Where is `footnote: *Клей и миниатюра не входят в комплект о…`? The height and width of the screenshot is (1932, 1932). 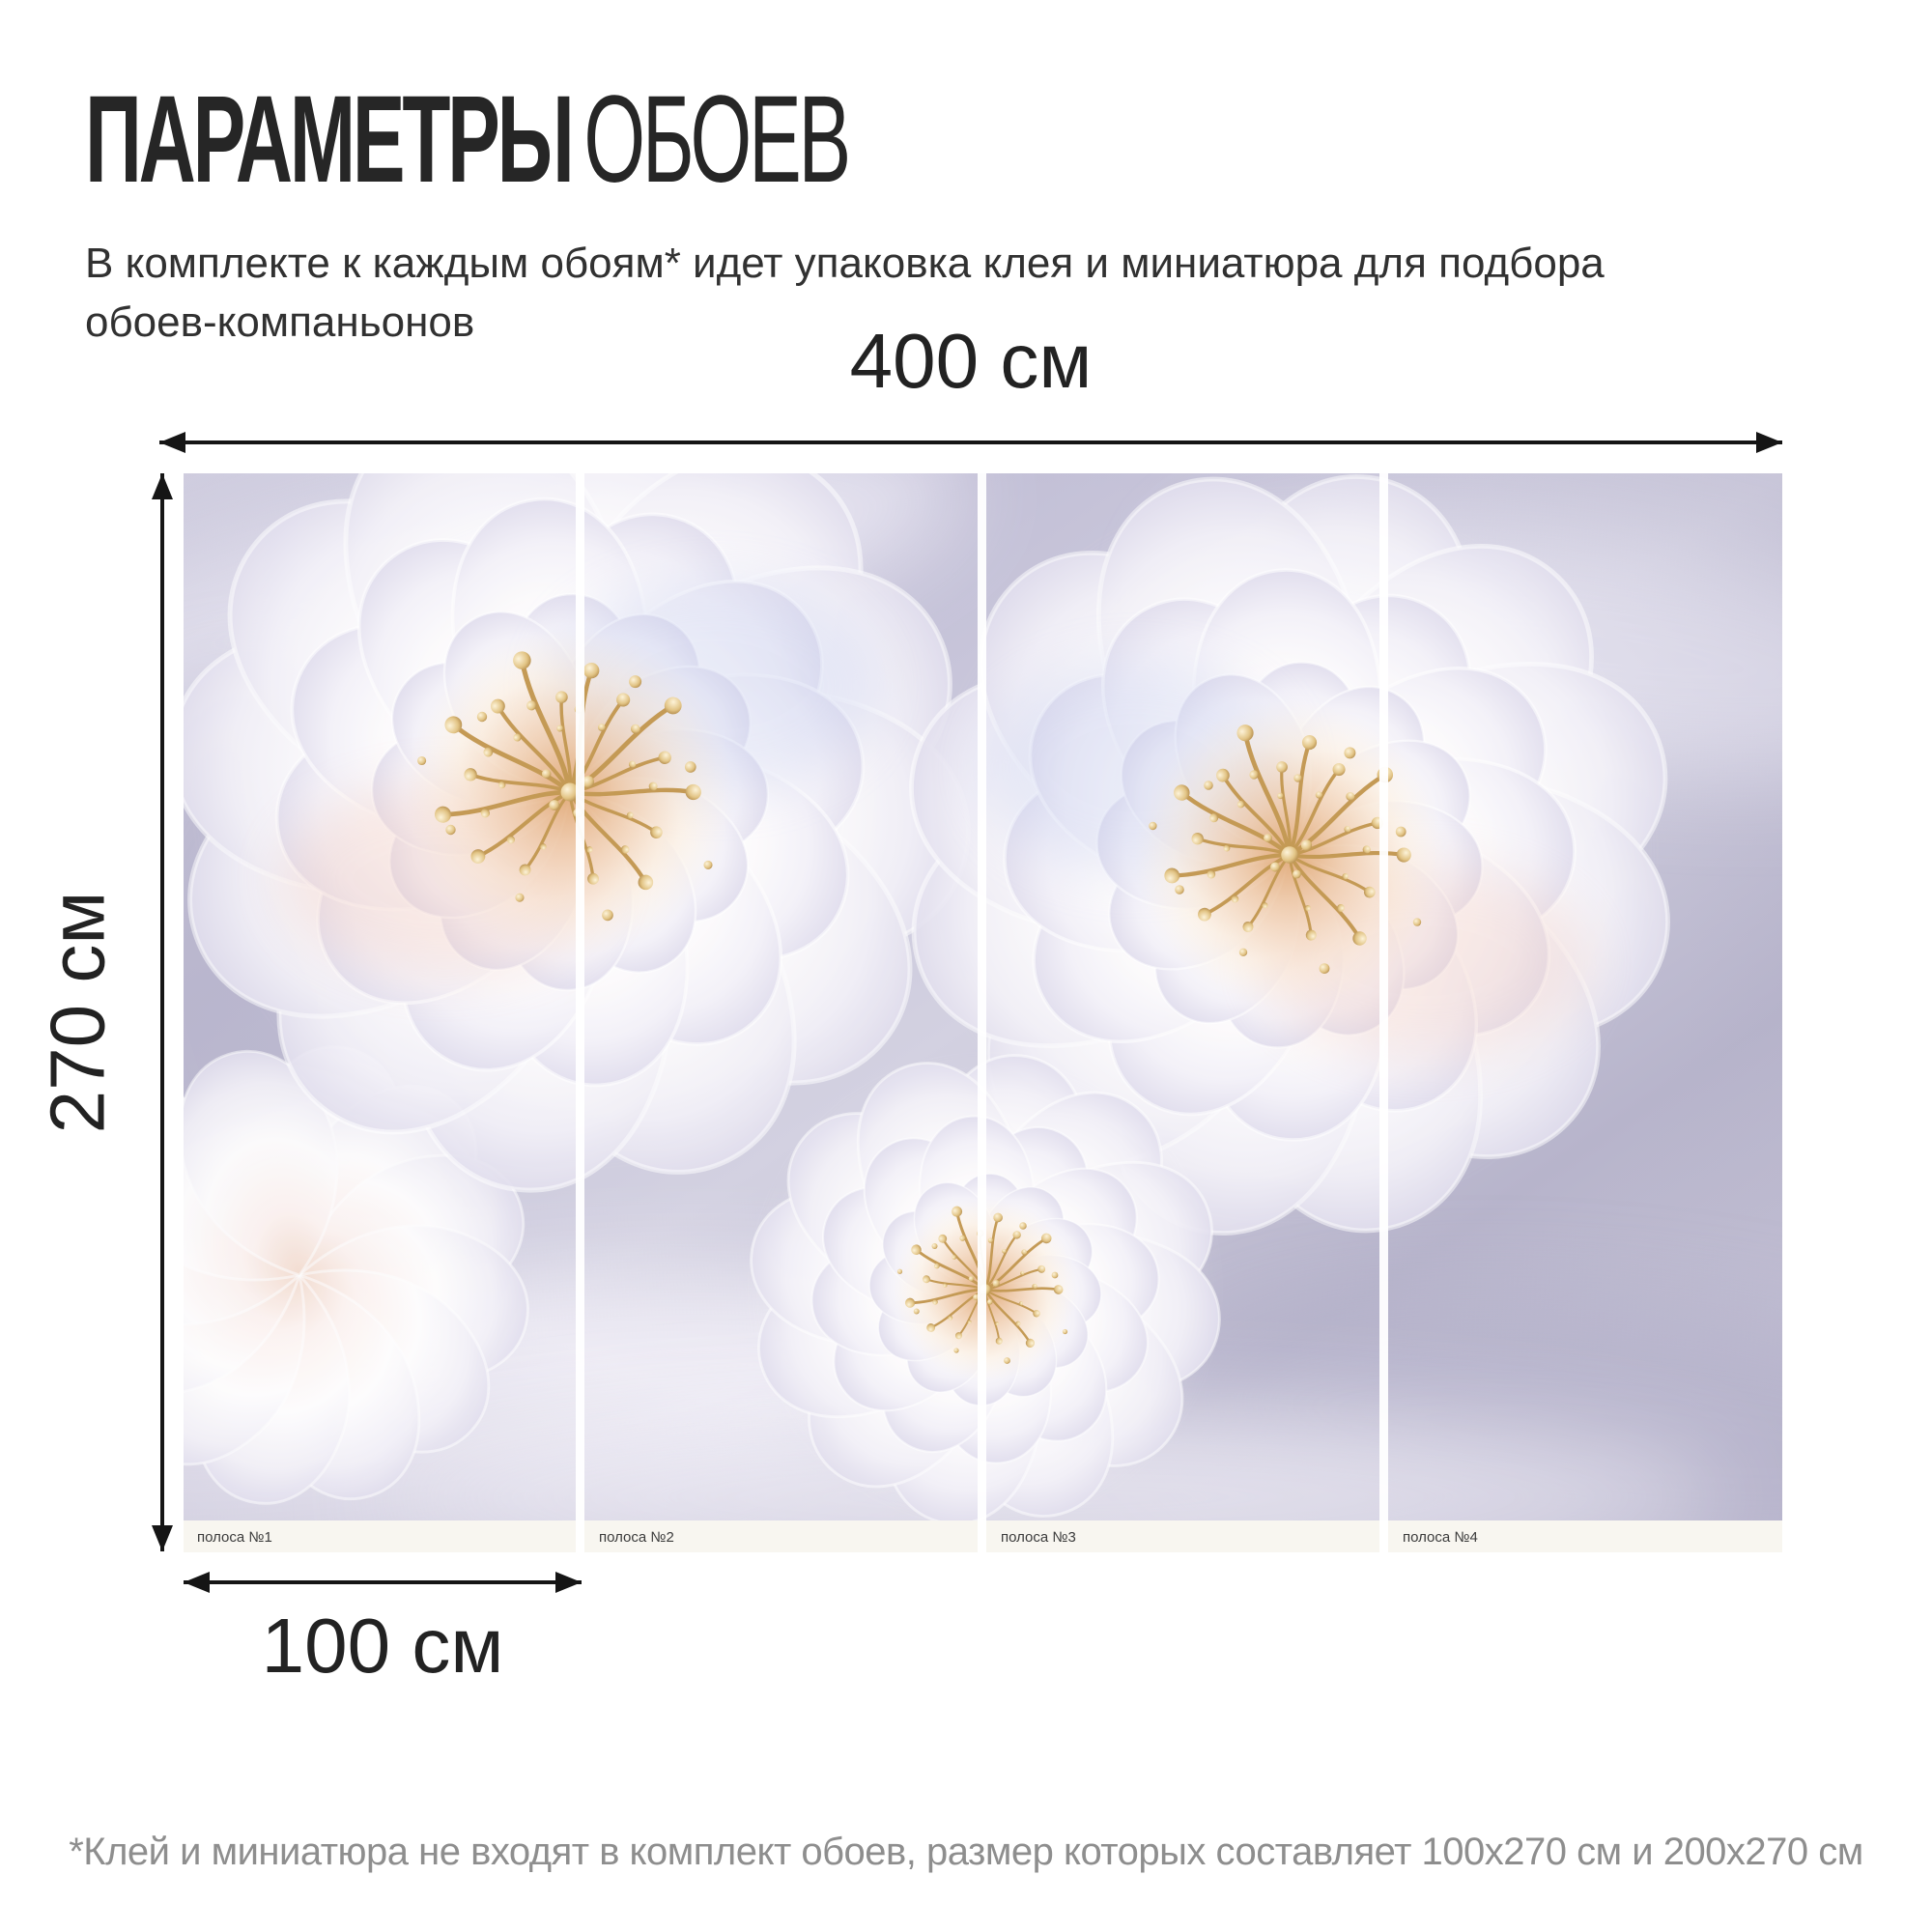 footnote: *Клей и миниатюра не входят в комплект о… is located at coordinates (966, 1852).